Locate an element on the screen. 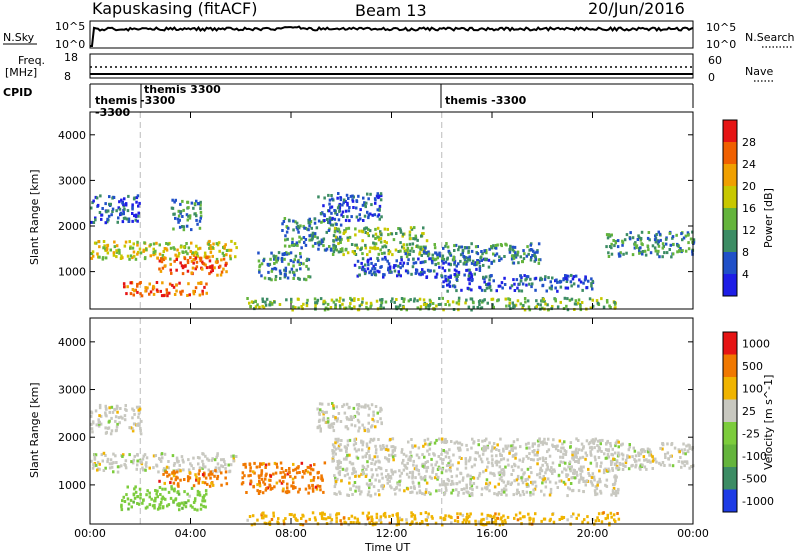  power-colorbar-label: Power [dB] is located at coordinates (768, 218).